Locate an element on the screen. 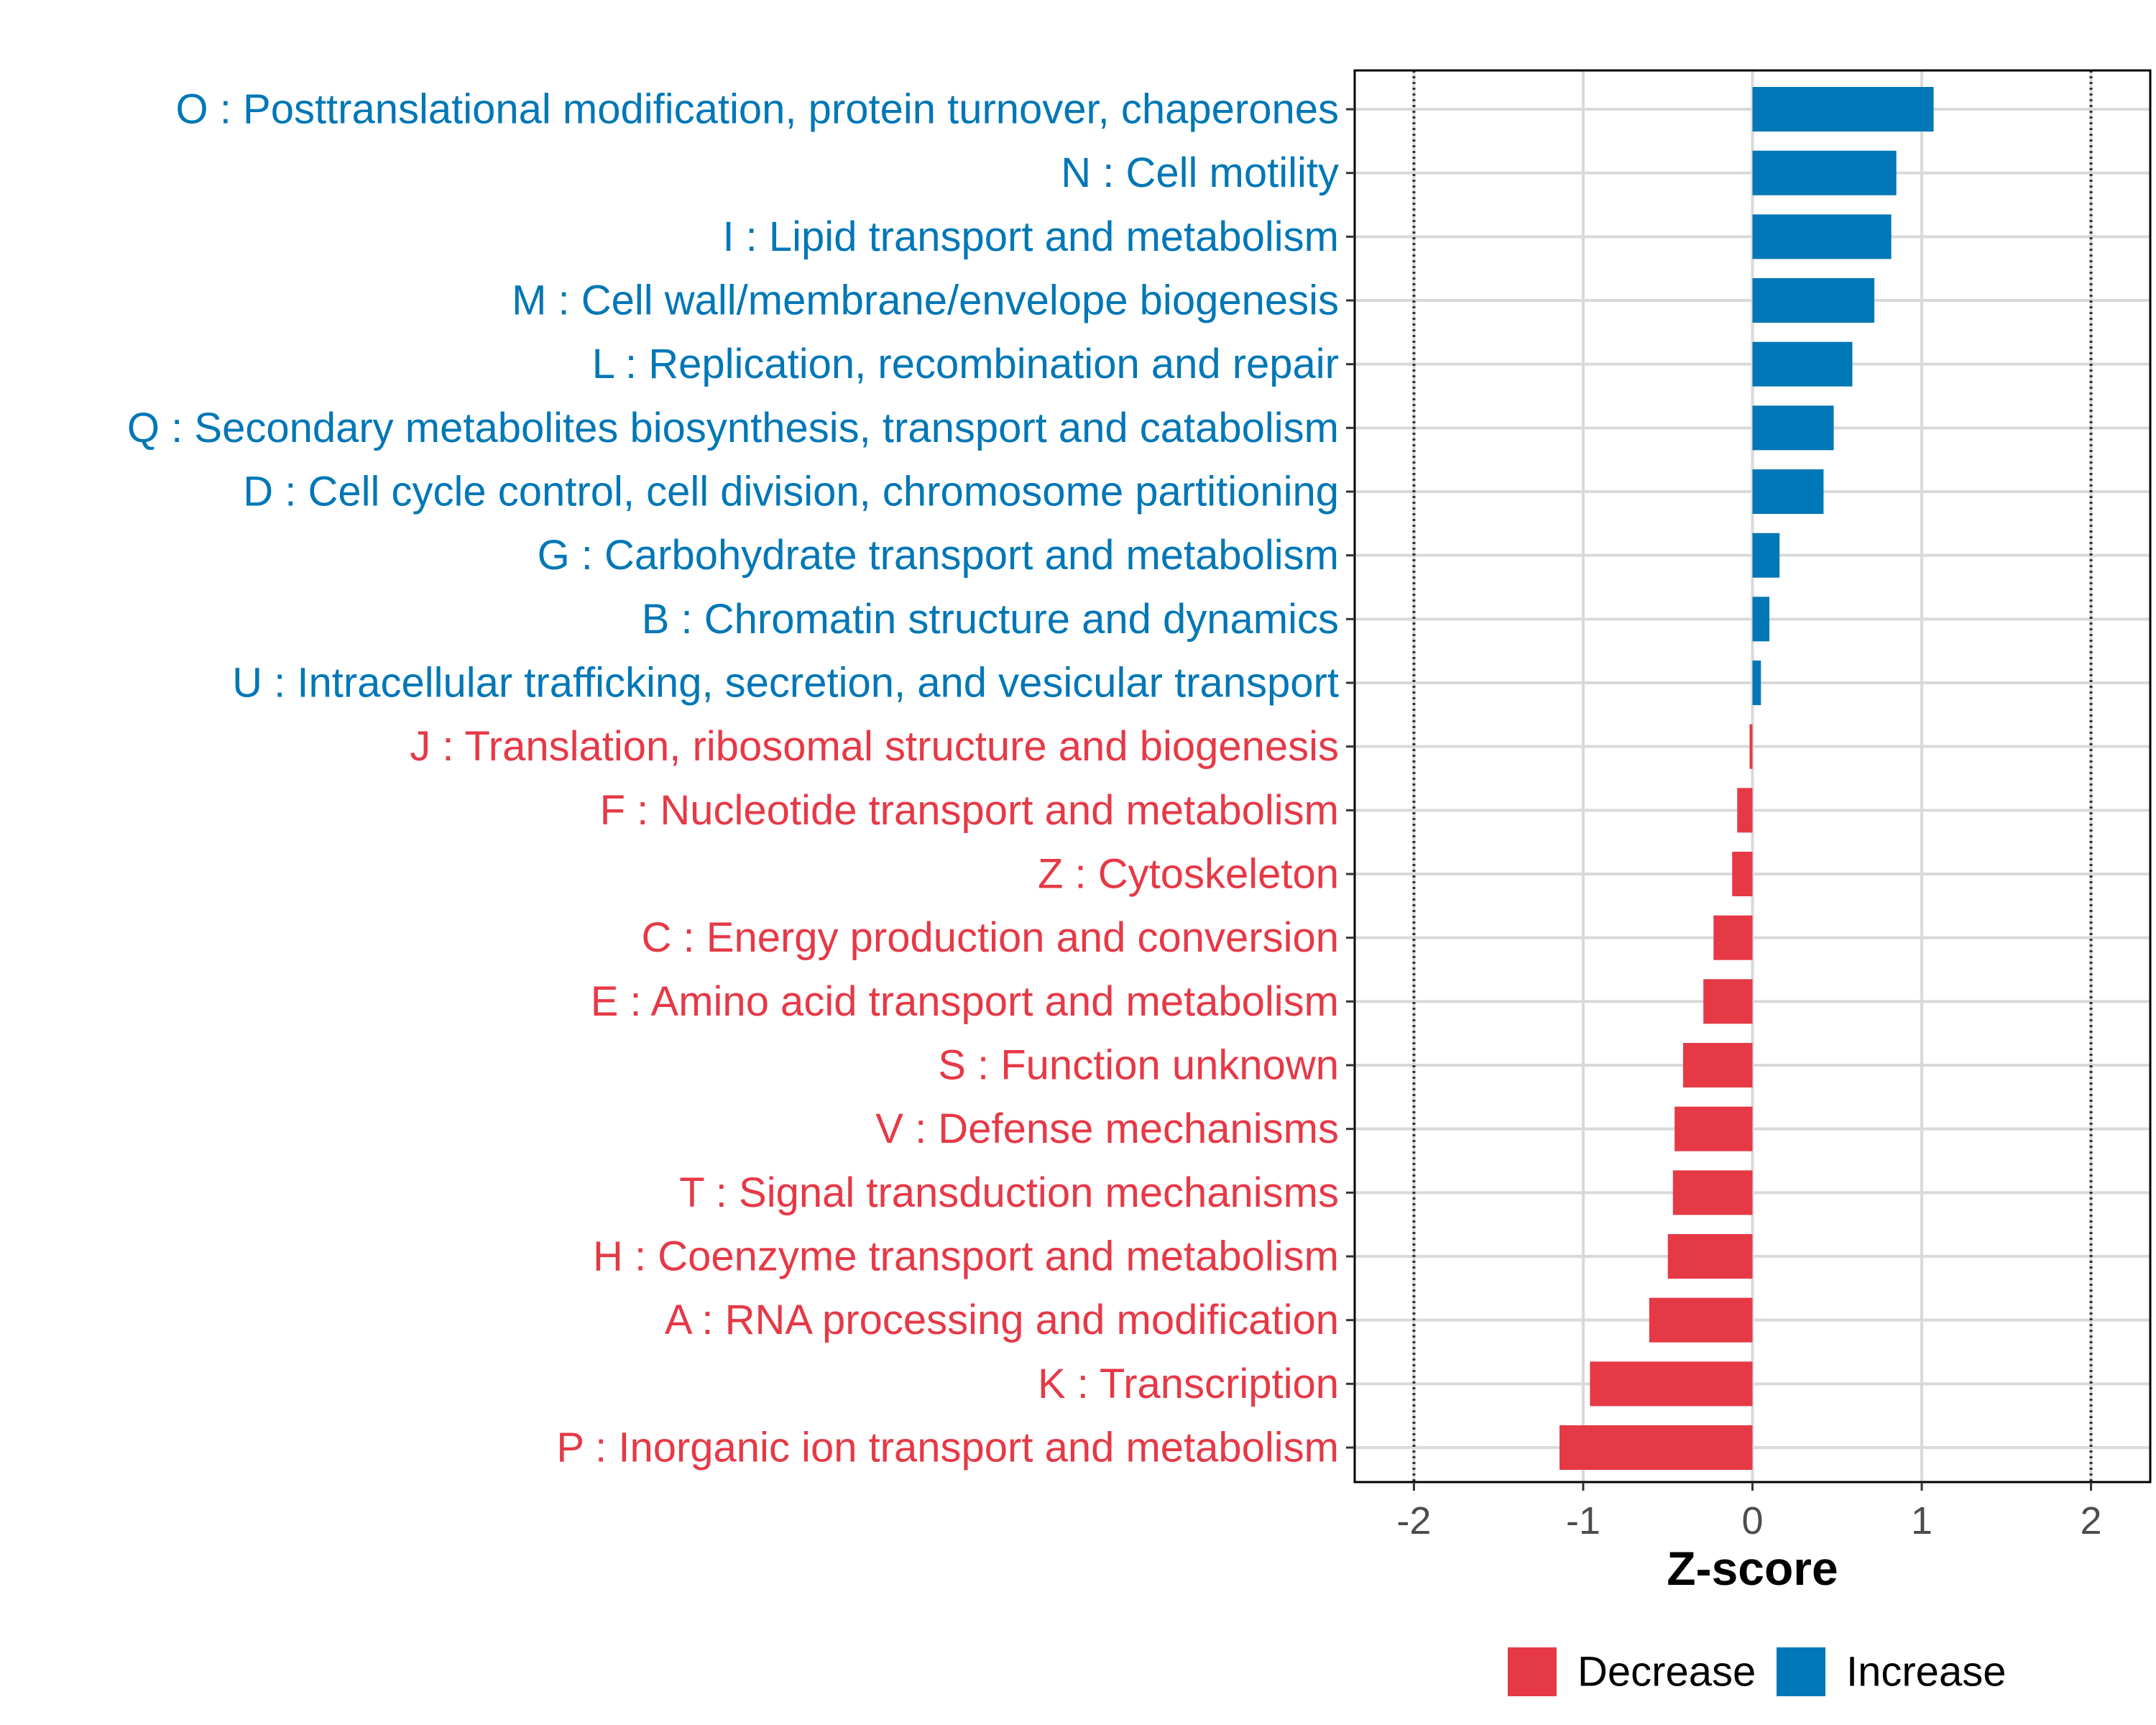 This screenshot has height=1725, width=2156. category-label: A : RNA processing and modification is located at coordinates (1002, 1320).